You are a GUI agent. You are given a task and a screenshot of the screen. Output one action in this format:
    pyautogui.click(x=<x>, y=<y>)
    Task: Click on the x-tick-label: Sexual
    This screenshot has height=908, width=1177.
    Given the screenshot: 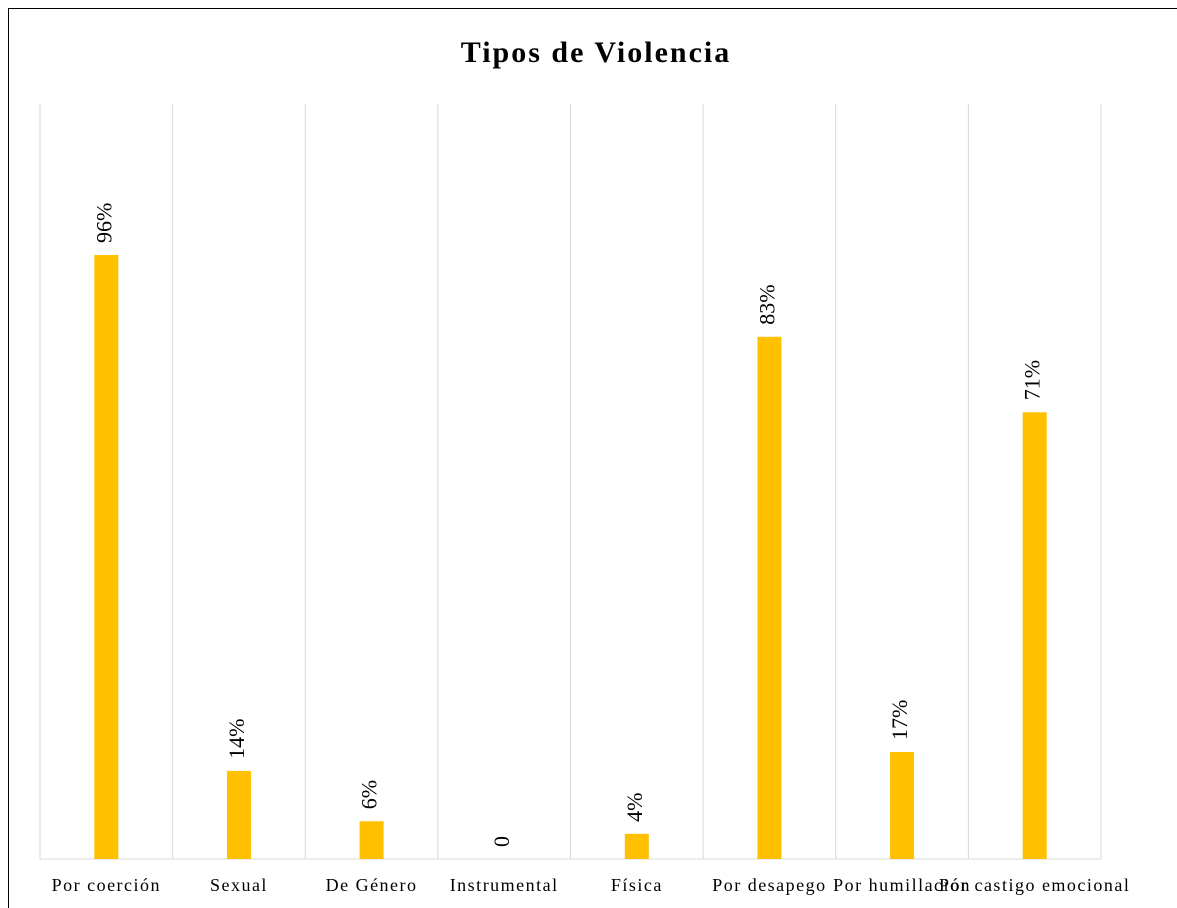 What is the action you would take?
    pyautogui.click(x=239, y=885)
    